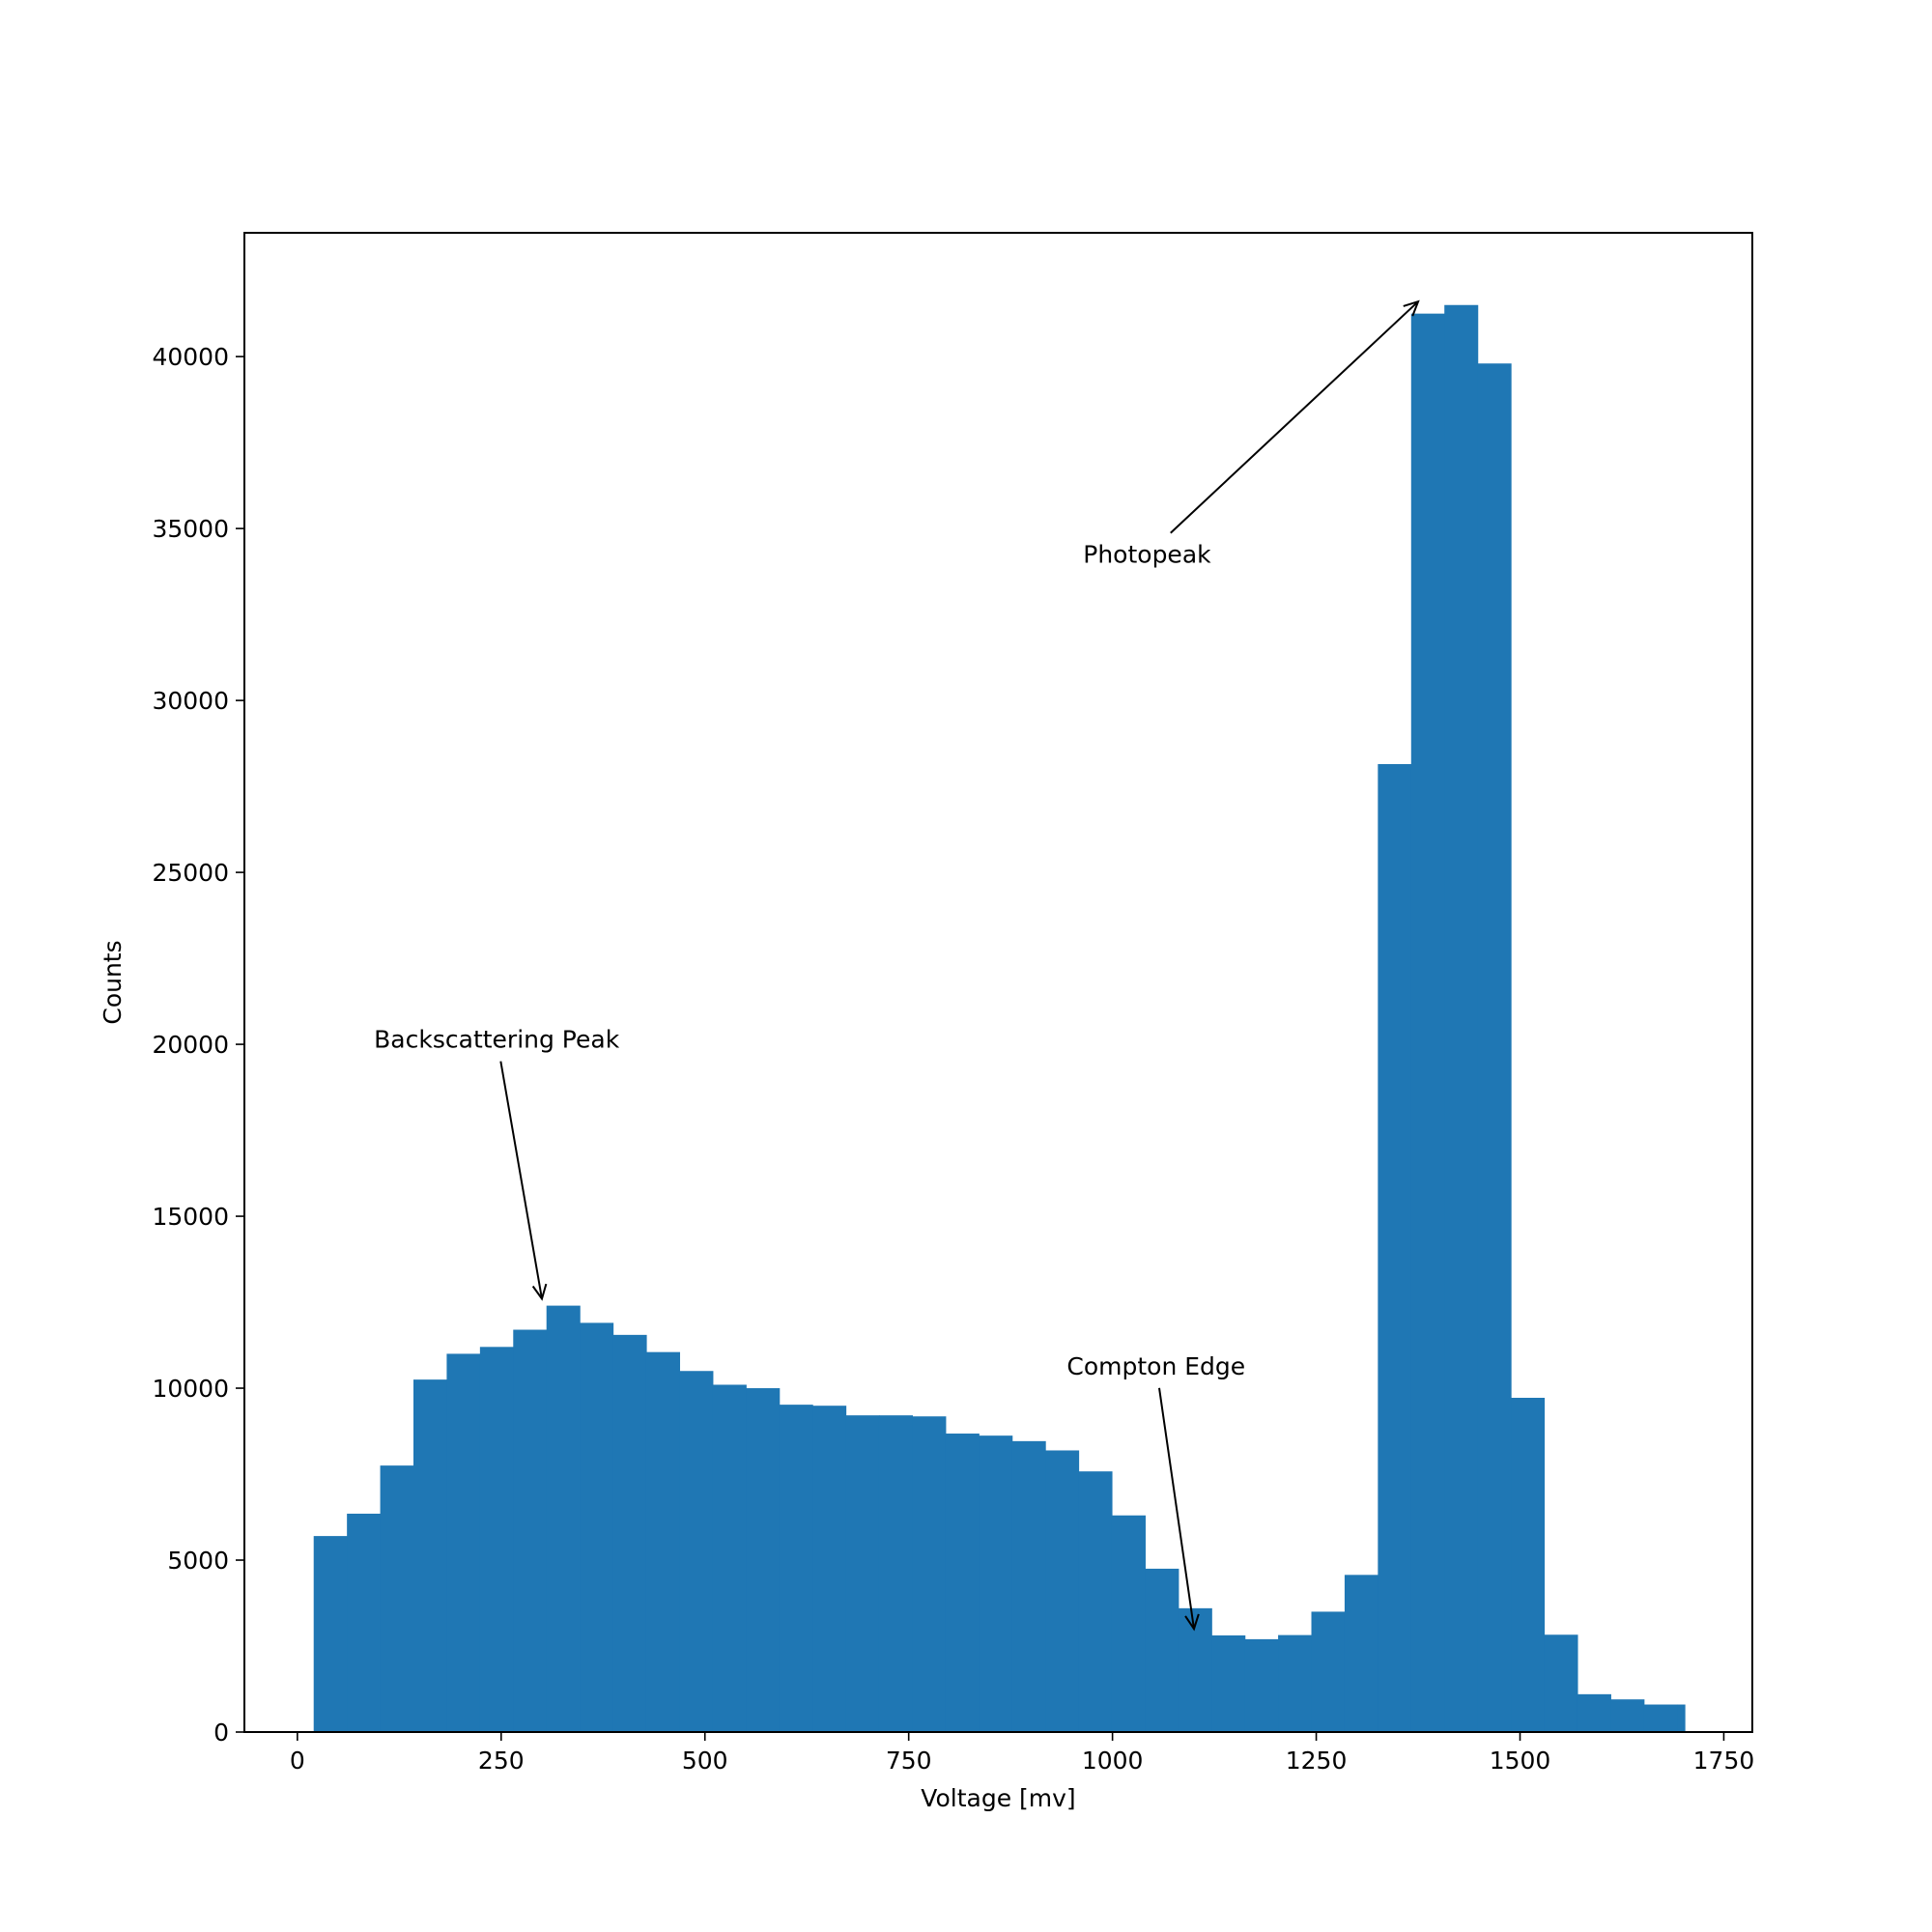  Describe the element at coordinates (1520, 1761) in the screenshot. I see `x-tick-label: 1500` at that location.